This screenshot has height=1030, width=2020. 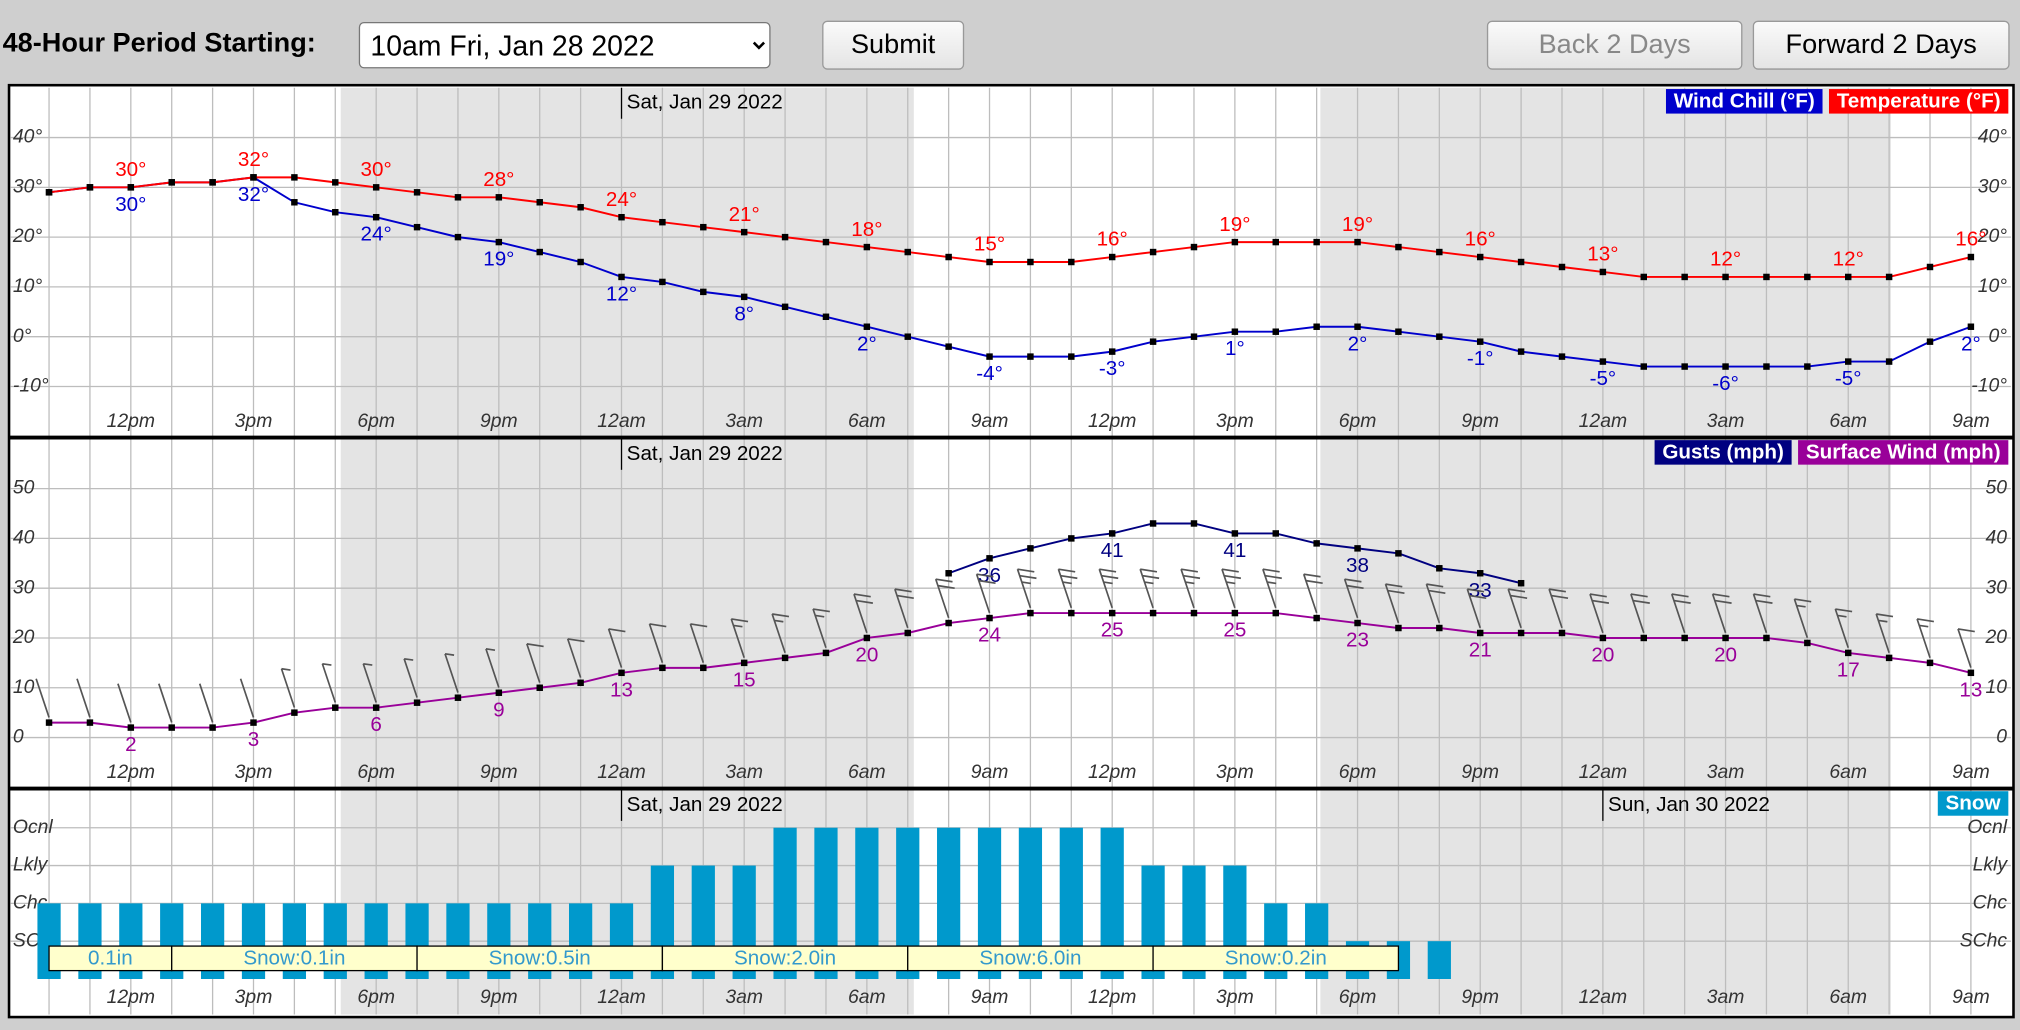 What do you see at coordinates (498, 259) in the screenshot?
I see `data-label: 19°` at bounding box center [498, 259].